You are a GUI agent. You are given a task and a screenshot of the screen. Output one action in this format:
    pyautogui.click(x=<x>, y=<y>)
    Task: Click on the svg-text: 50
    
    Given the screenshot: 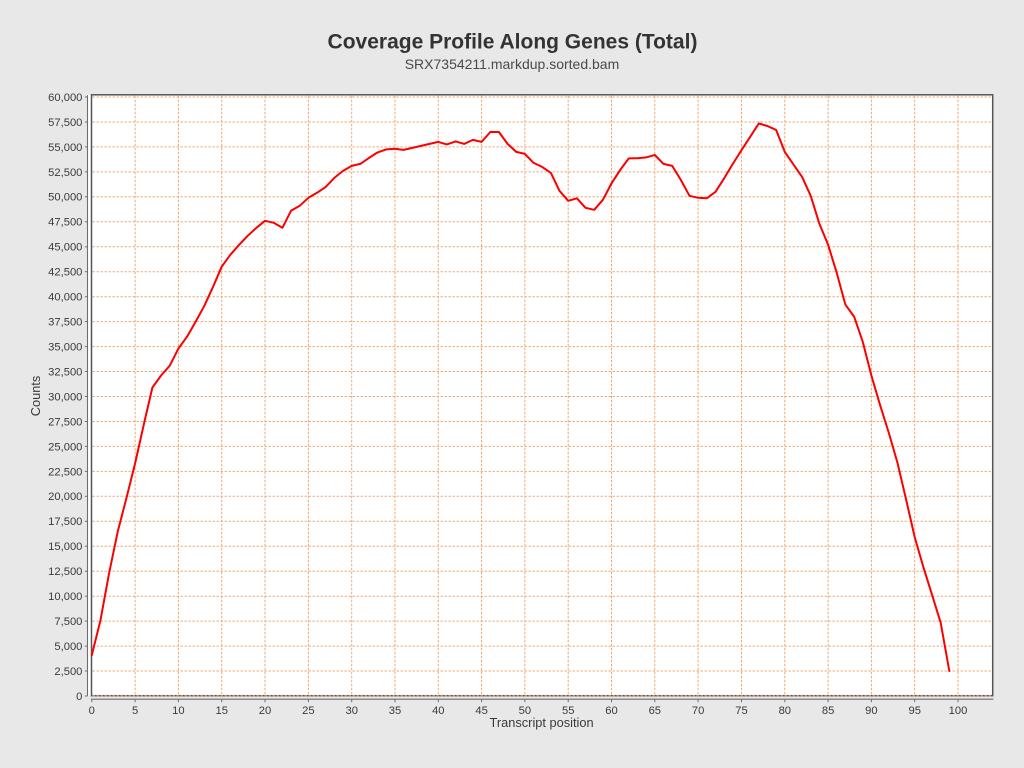 What is the action you would take?
    pyautogui.click(x=525, y=711)
    